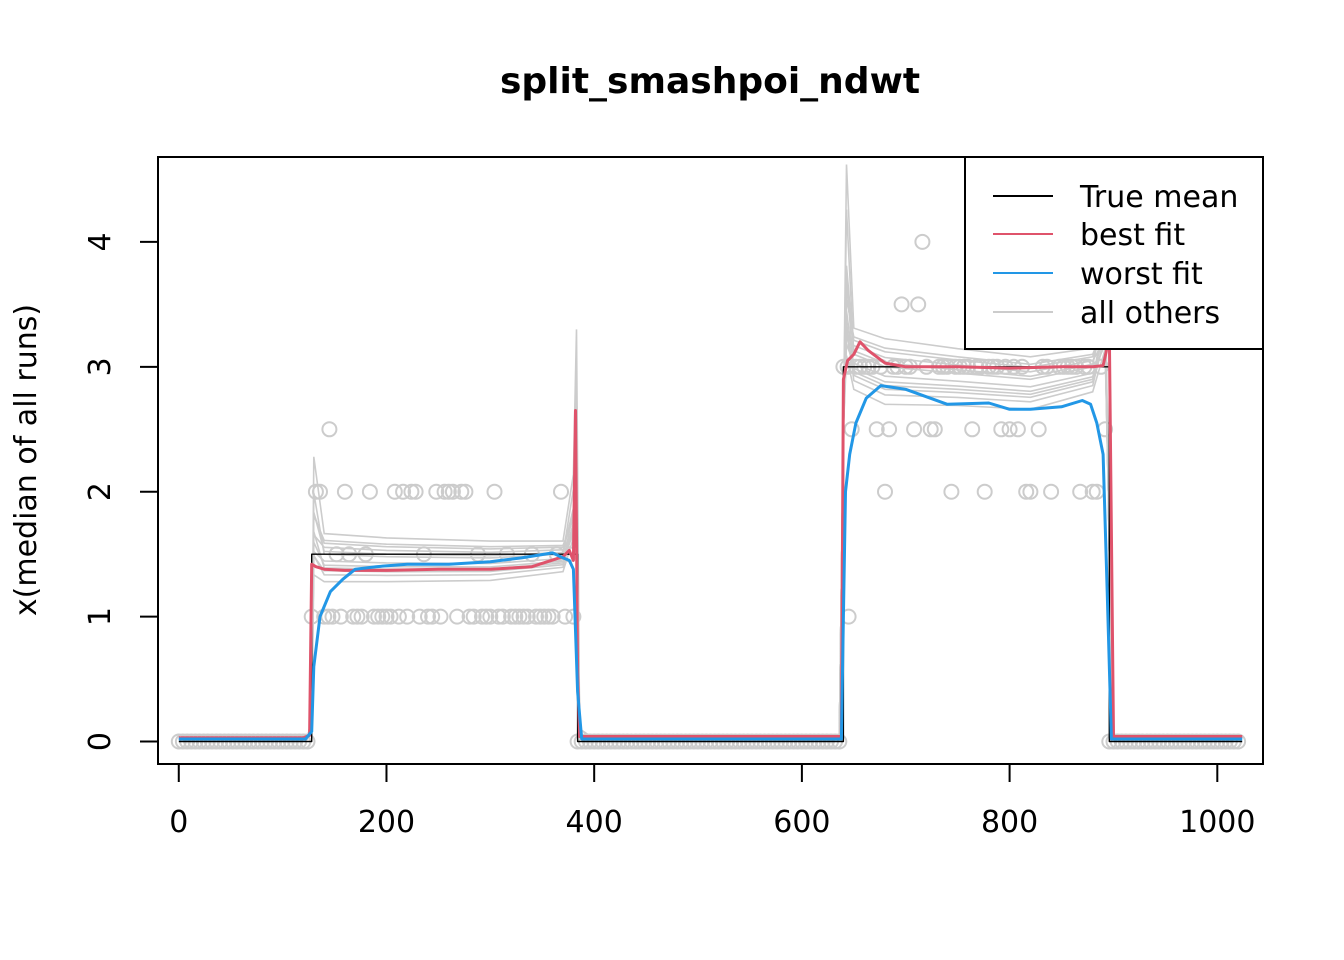 The width and height of the screenshot is (1344, 960). What do you see at coordinates (801, 822) in the screenshot?
I see `x-tick-label: 600` at bounding box center [801, 822].